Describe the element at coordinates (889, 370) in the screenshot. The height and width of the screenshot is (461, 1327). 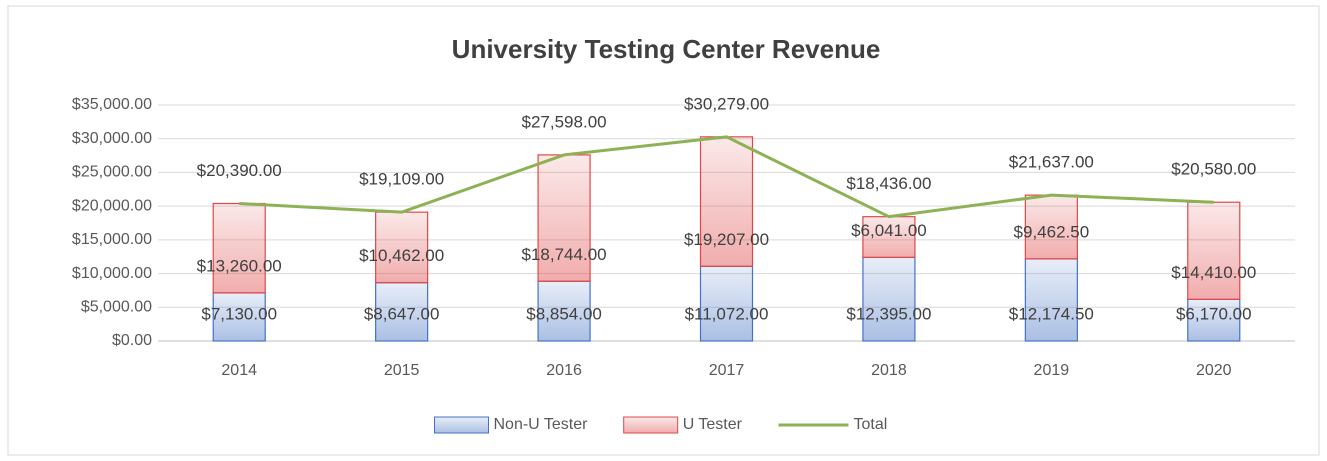
I see `x-tick-label: 2018` at that location.